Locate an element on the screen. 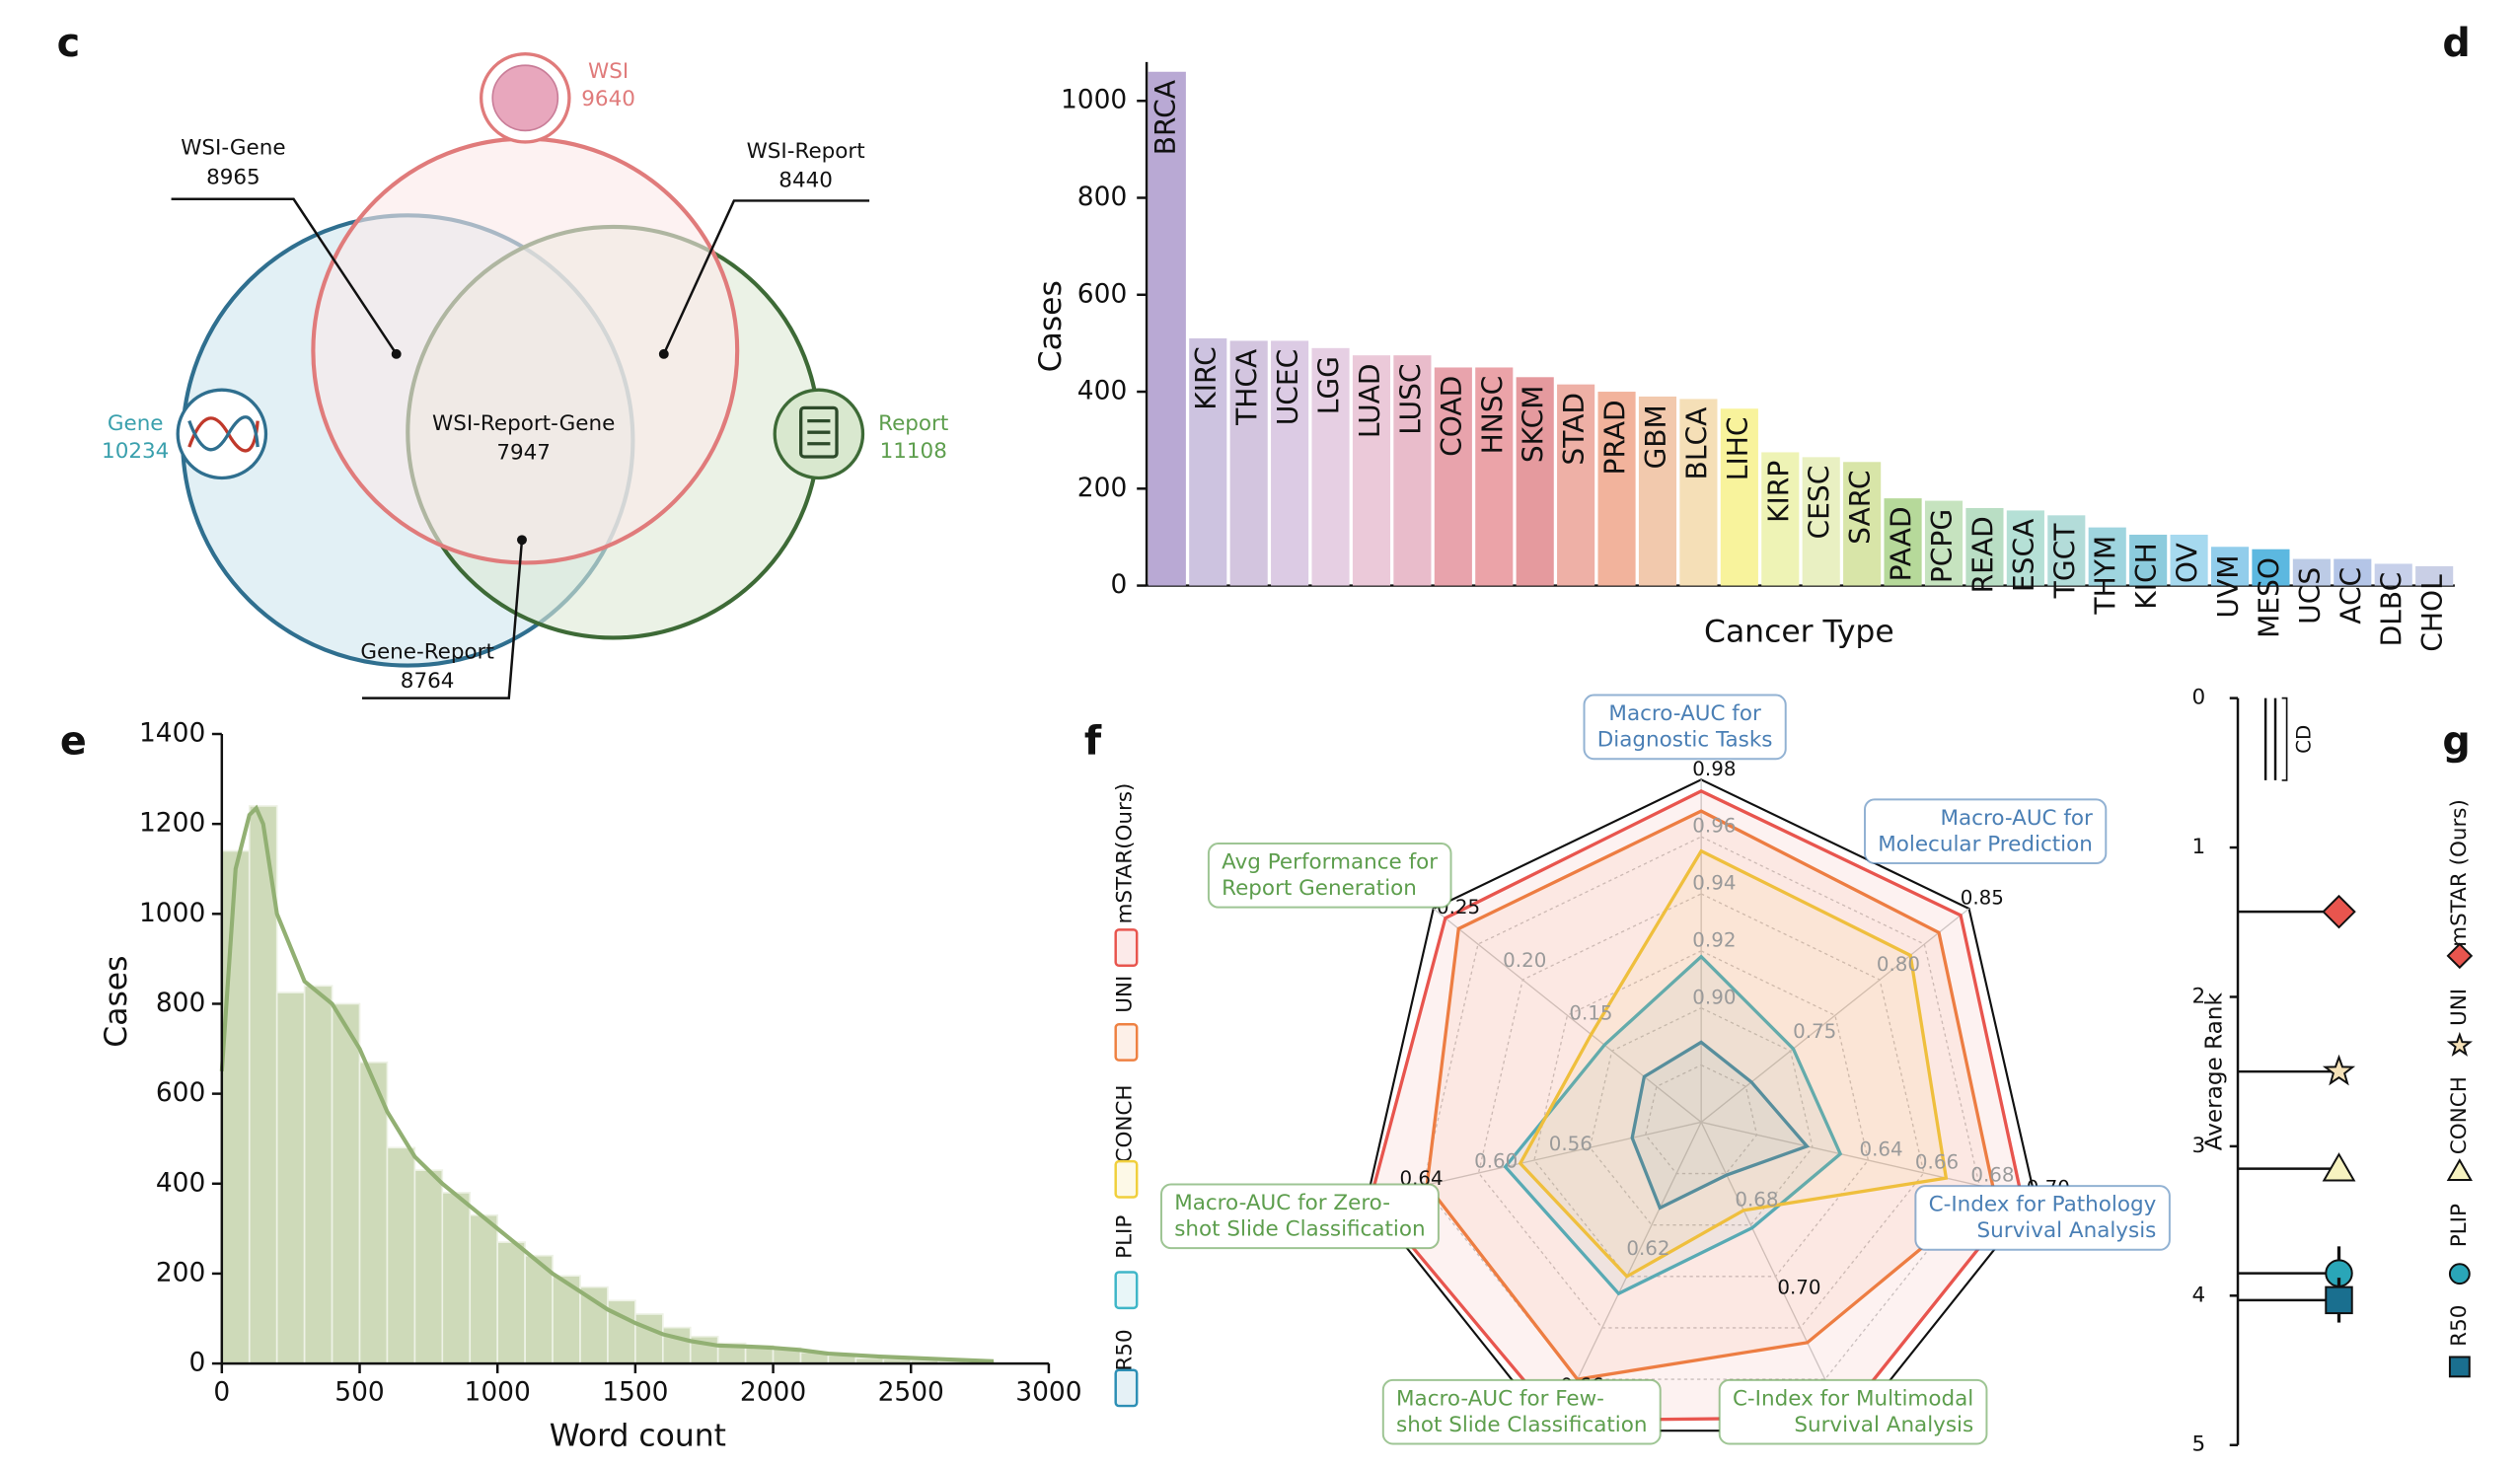  radar-tick-label: 0.62 is located at coordinates (1647, 1248).